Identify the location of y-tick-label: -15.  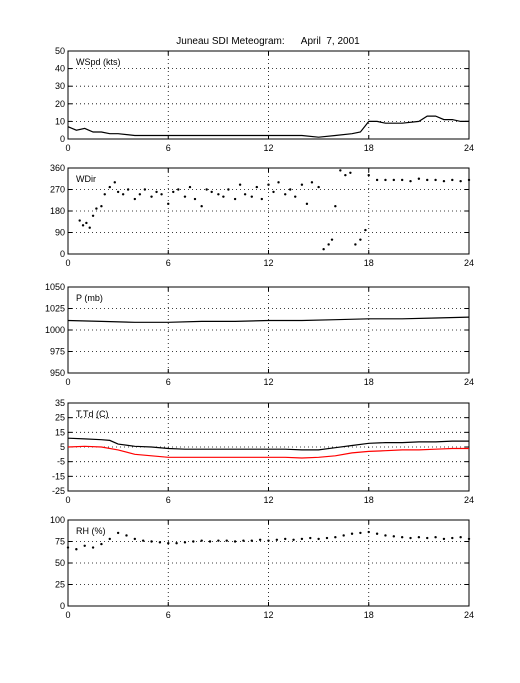
(58, 476).